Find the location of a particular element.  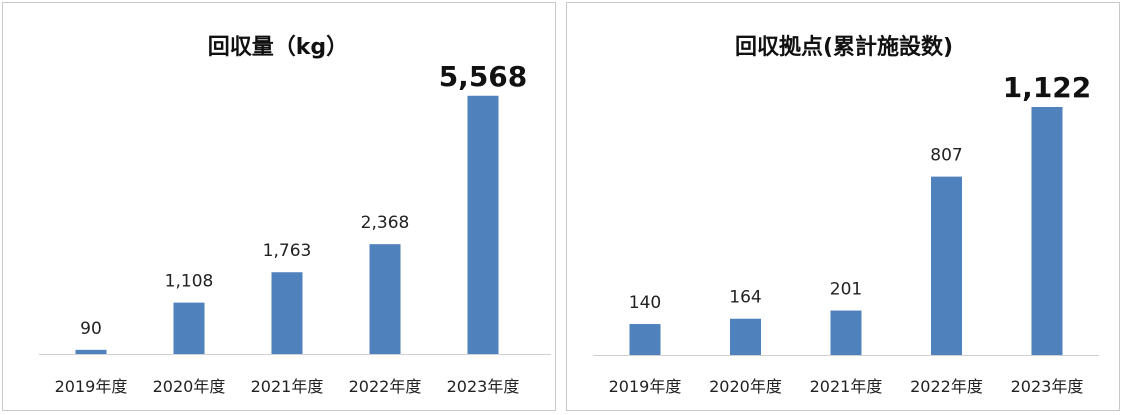

data-label-0: 90 is located at coordinates (91, 329).